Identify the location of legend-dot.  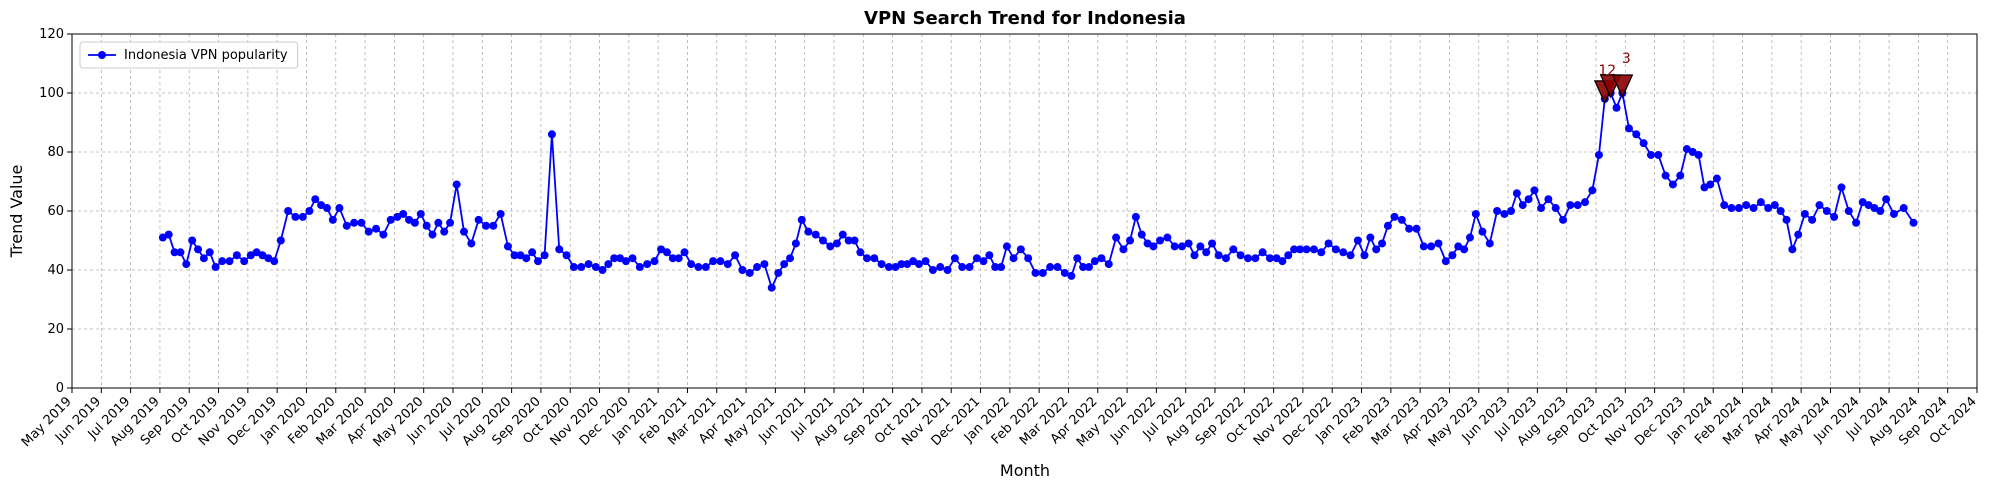
(102, 55).